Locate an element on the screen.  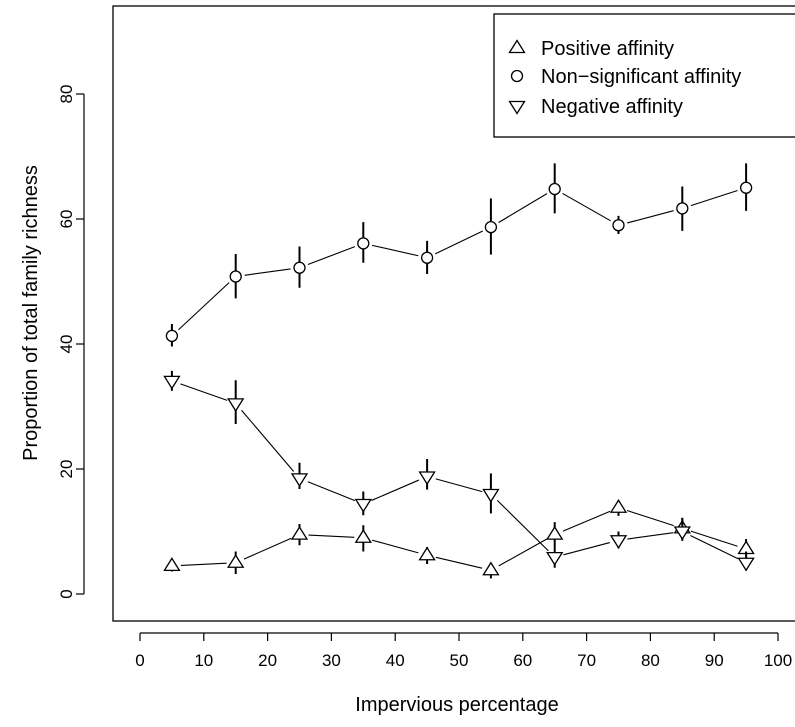
legend-label: Non−significant affinity is located at coordinates (641, 77).